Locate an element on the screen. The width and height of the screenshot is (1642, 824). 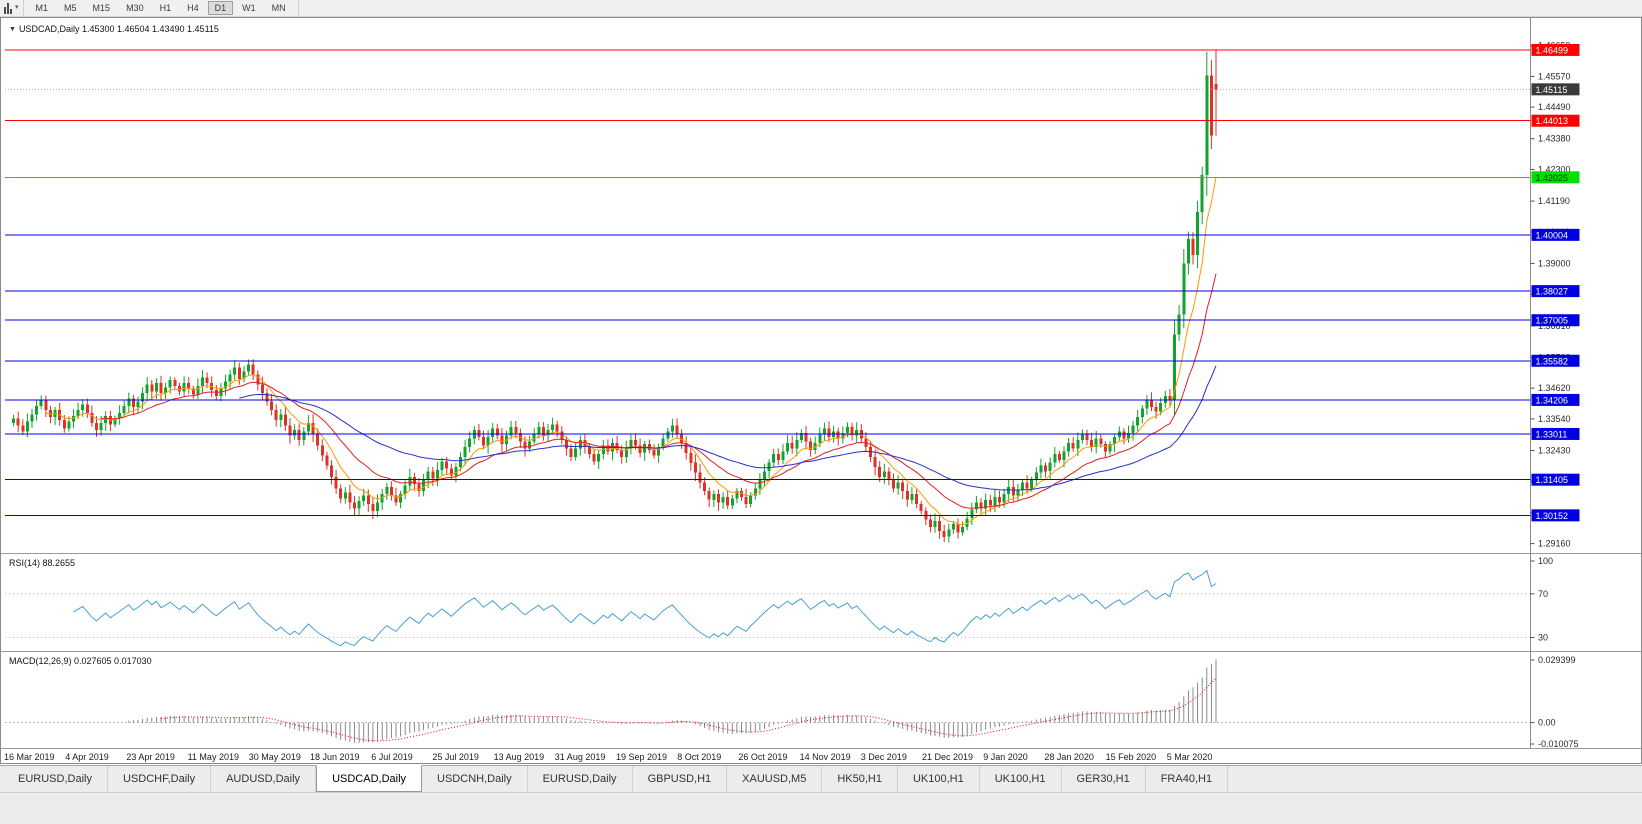
svg-text: 23 Apr 2019 is located at coordinates (150, 757).